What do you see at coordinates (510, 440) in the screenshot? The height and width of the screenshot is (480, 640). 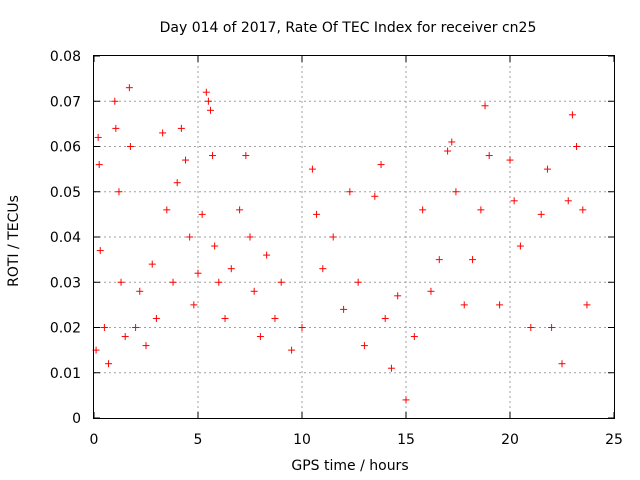 I see `x-tick-label: 20` at bounding box center [510, 440].